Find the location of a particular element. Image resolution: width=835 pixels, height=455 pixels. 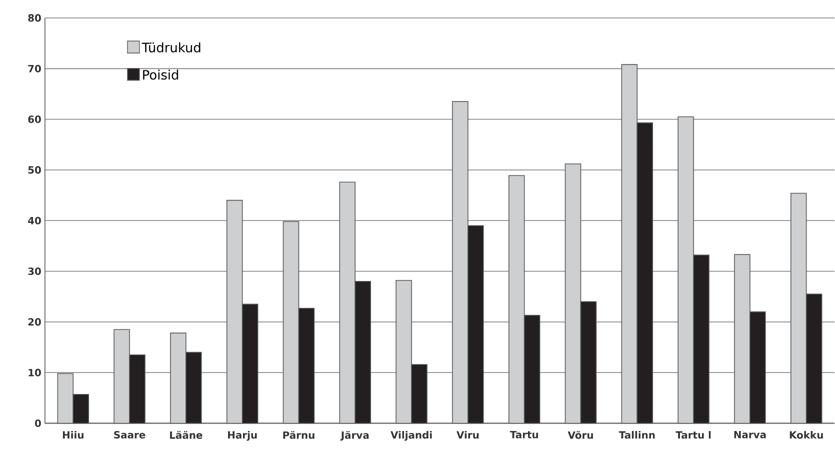

x-tick-label: Kokku is located at coordinates (806, 434).